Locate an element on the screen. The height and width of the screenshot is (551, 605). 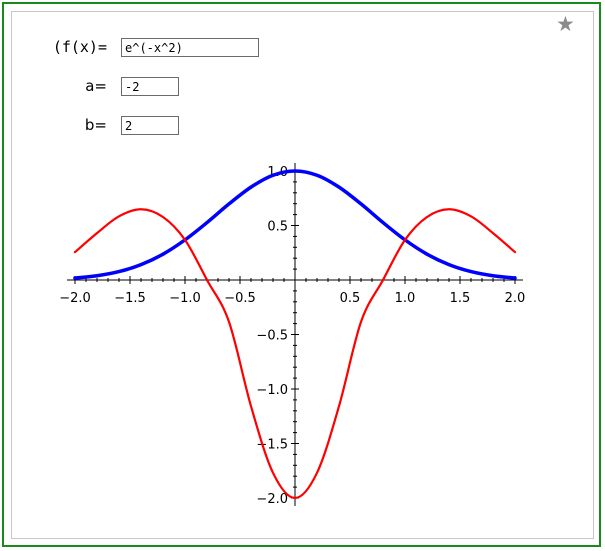
y-tick-label: −1.0 is located at coordinates (272, 390).